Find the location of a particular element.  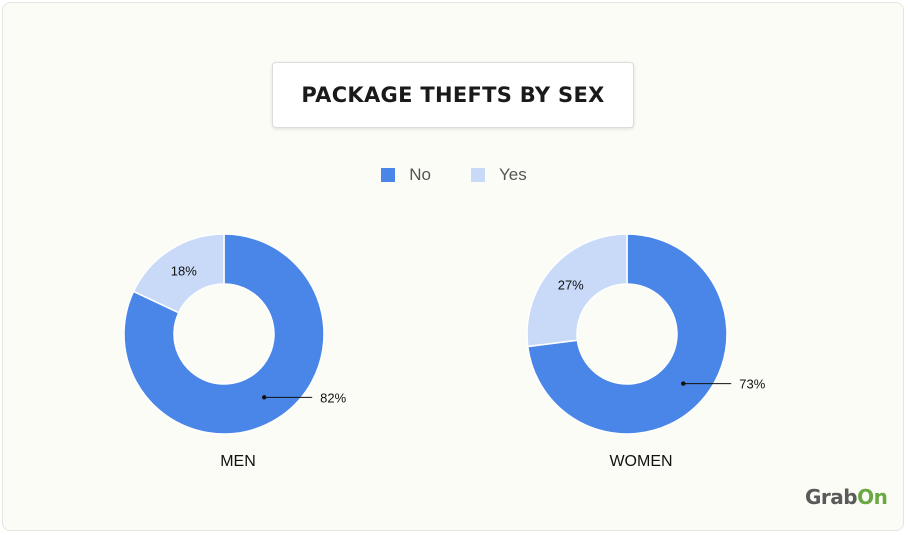

chart-title: PACKAGE THEFTS BY SEX is located at coordinates (453, 95).